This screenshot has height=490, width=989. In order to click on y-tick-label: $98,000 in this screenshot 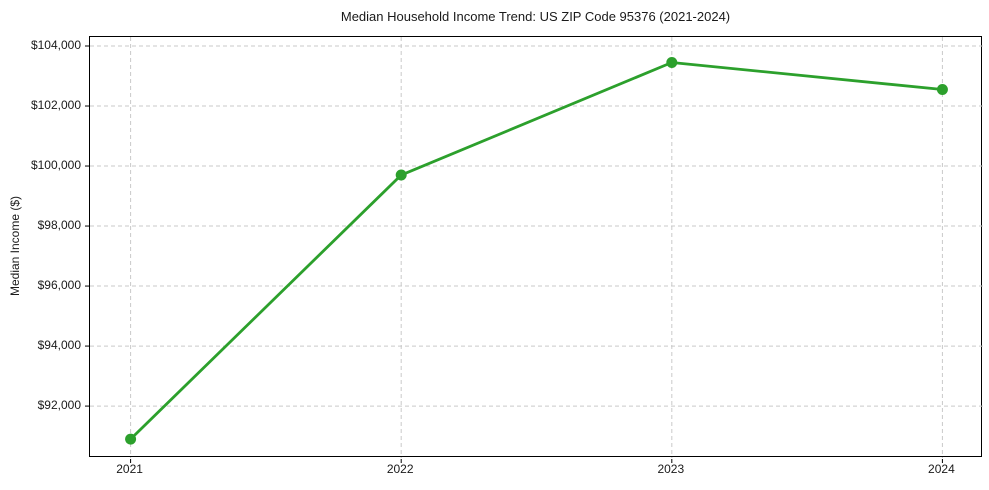, I will do `click(59, 225)`.